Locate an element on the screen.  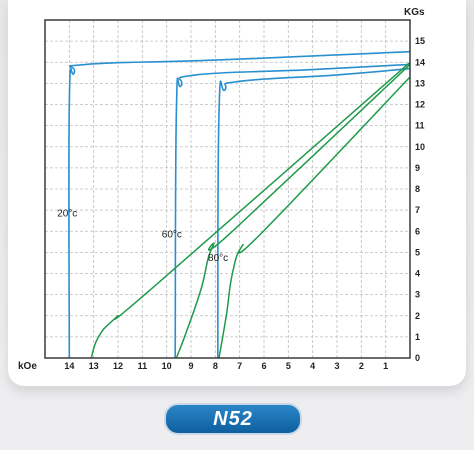
y-tick-label: 6 is located at coordinates (417, 231).